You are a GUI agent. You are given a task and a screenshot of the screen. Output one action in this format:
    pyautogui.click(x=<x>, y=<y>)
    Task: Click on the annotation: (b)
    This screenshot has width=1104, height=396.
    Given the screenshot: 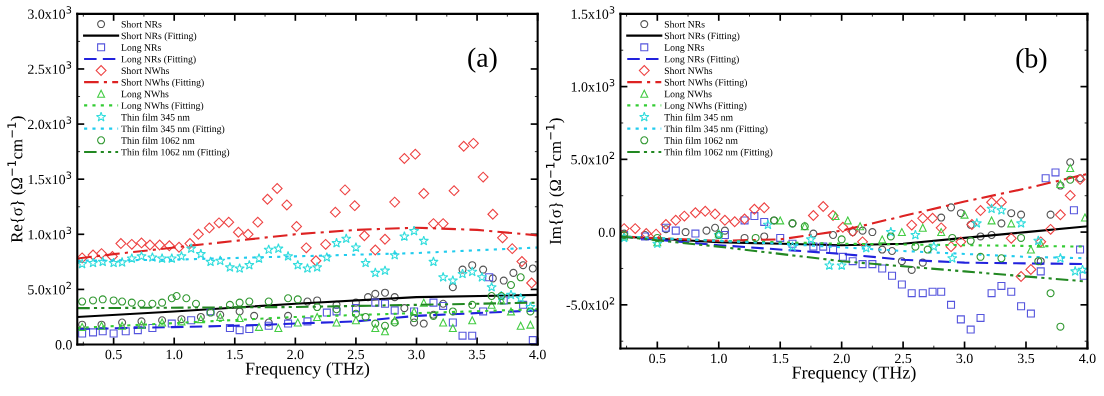 What is the action you would take?
    pyautogui.click(x=1031, y=61)
    